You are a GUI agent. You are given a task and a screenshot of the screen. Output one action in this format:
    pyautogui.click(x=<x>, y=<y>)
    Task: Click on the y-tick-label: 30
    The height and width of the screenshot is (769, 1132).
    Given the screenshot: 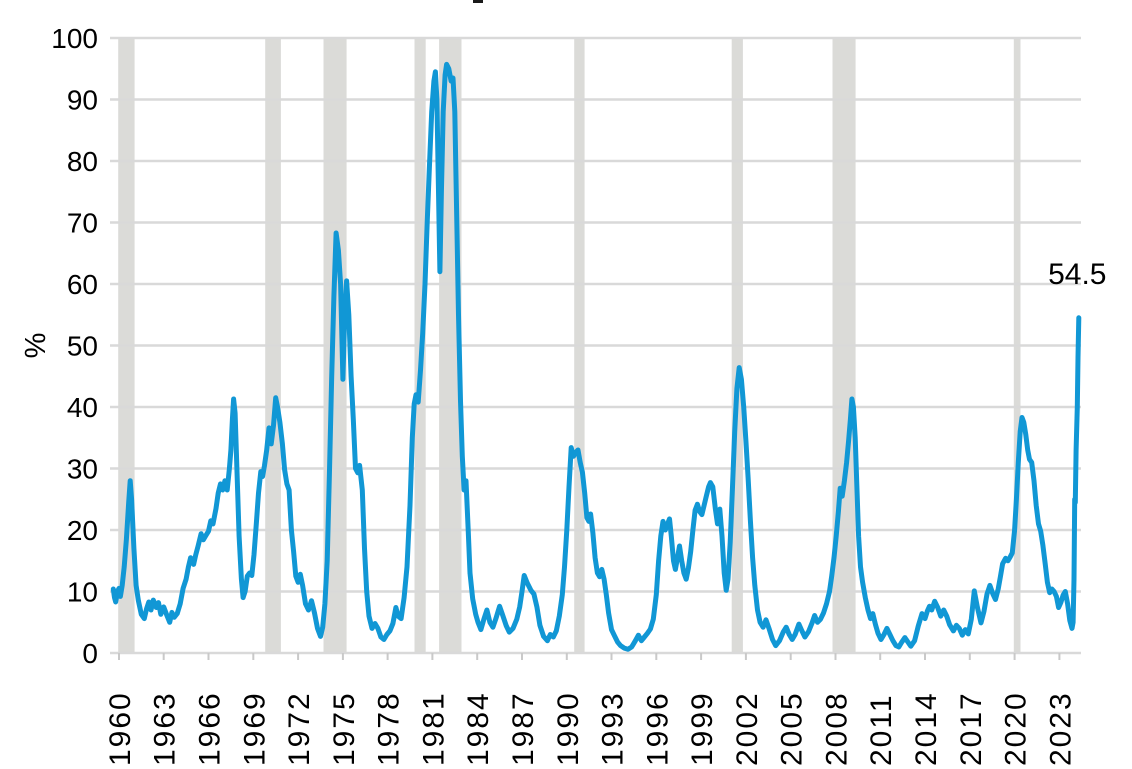 What is the action you would take?
    pyautogui.click(x=82, y=469)
    